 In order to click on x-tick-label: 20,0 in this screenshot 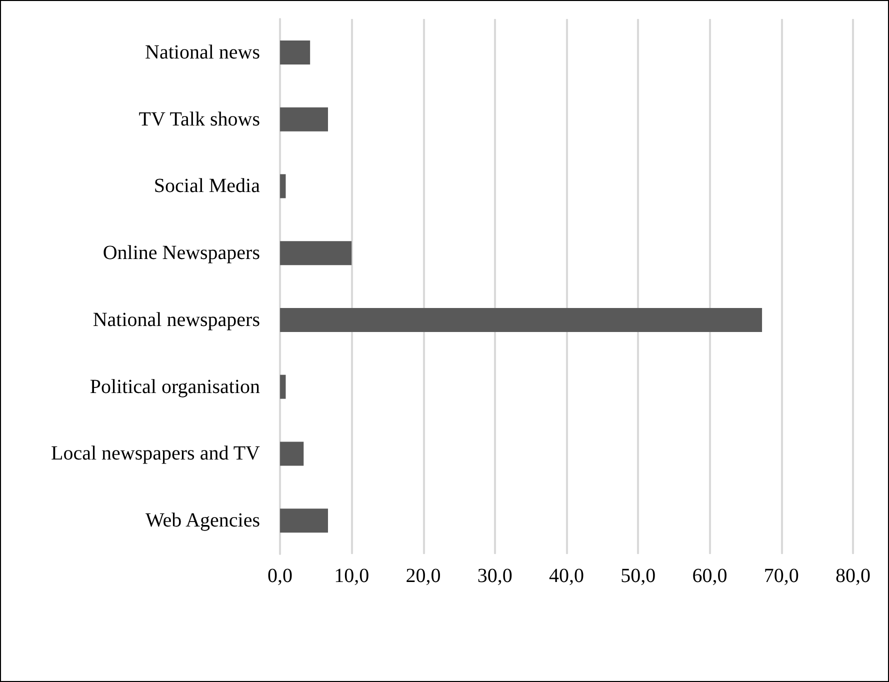, I will do `click(423, 576)`.